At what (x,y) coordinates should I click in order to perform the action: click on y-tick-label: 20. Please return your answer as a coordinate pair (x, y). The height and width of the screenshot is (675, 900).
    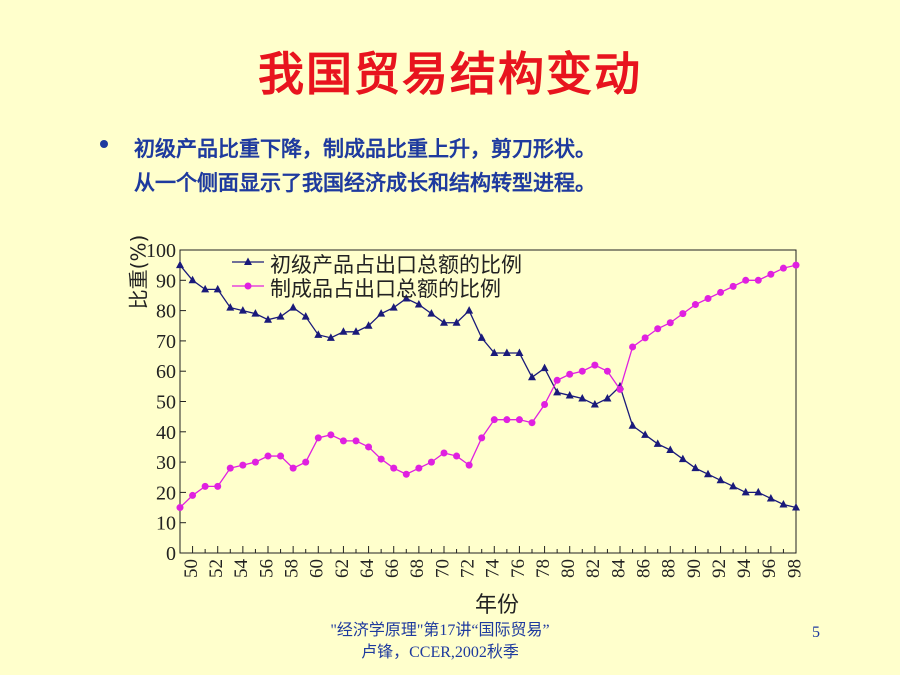
    Looking at the image, I should click on (166, 493).